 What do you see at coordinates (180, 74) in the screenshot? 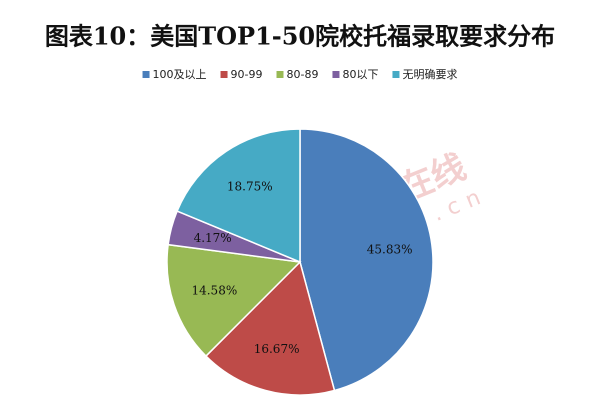
I see `legend-label: 100及以上` at bounding box center [180, 74].